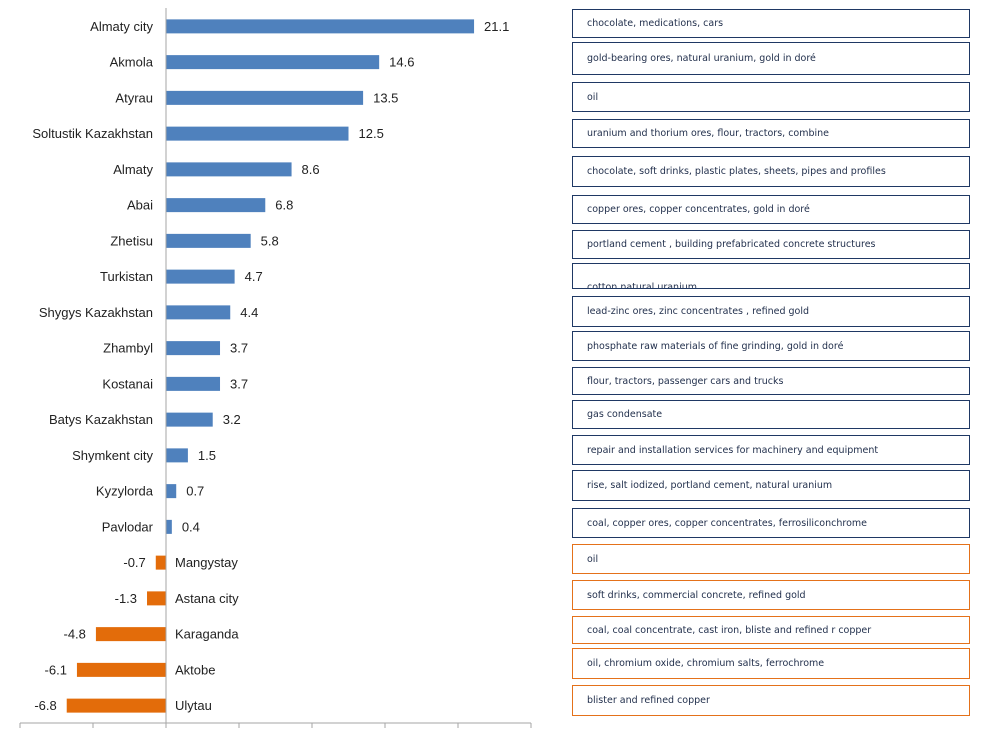  I want to click on category-label: Shygys Kazakhstan, so click(96, 312).